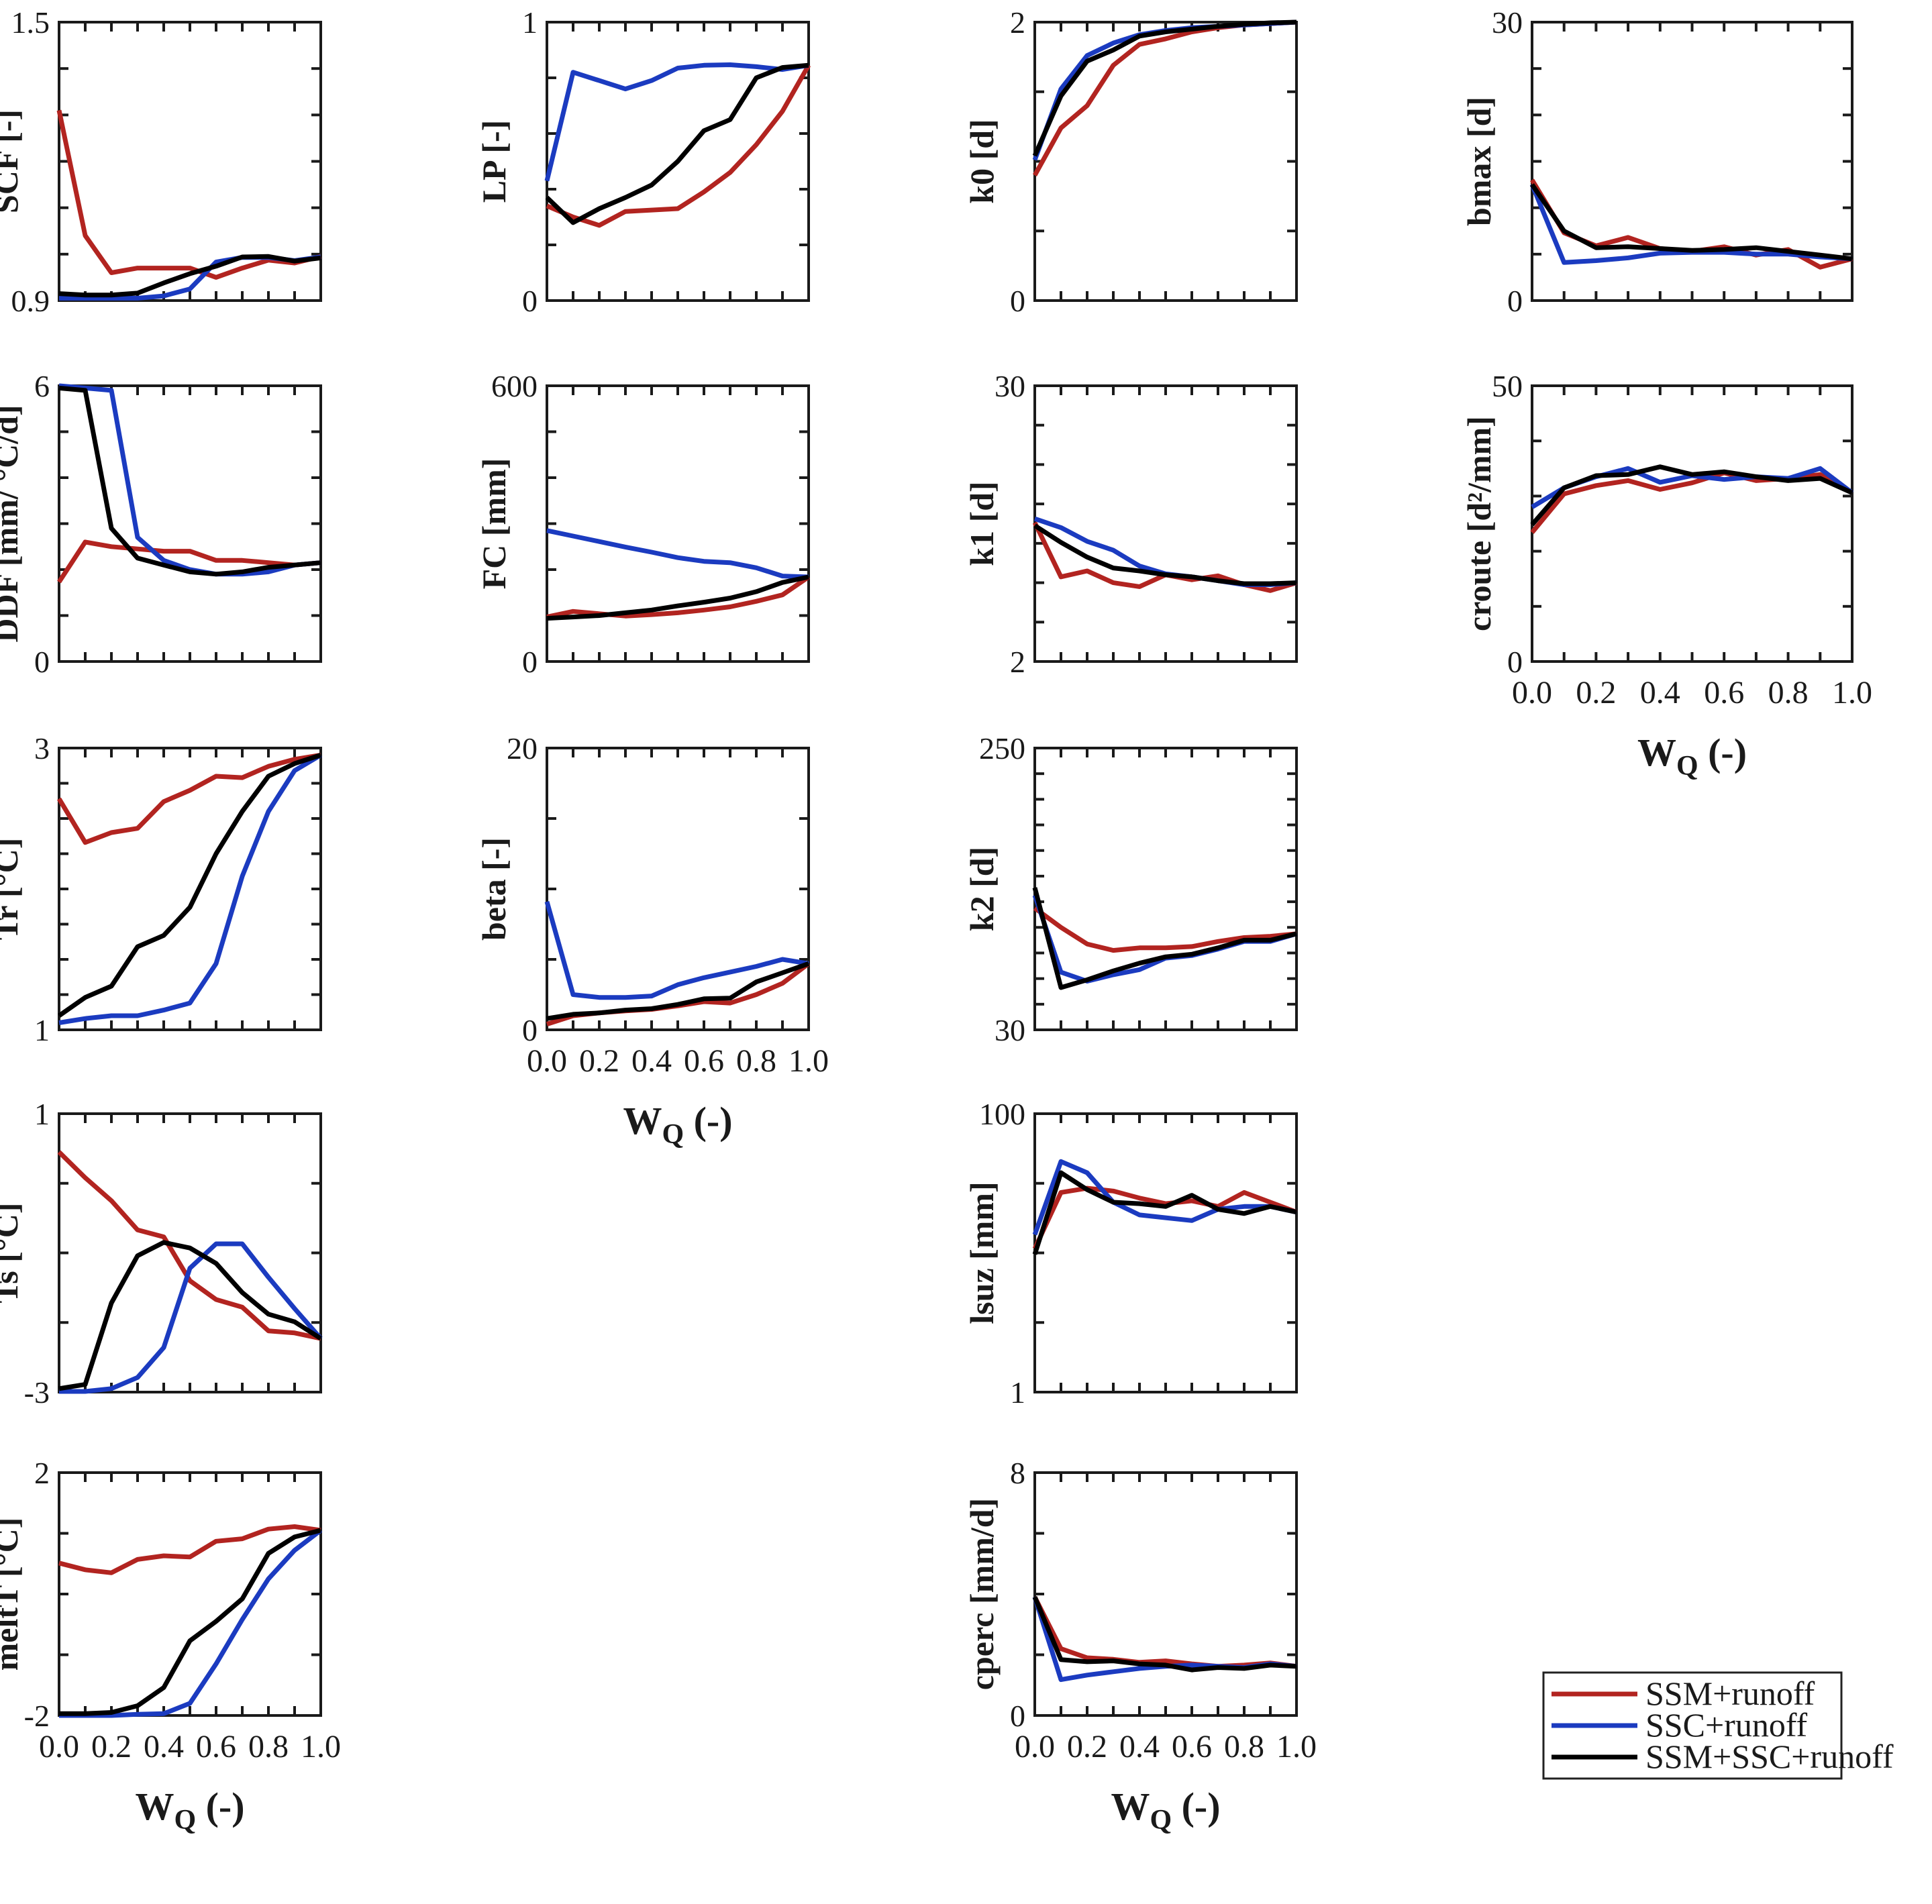 This screenshot has height=1904, width=1932. I want to click on subplot-cperc: 8 0 cperc [mm/d] 0.0 0.2 0.4 0.6 0.8 1.0 WQ (-), so click(1140, 1646).